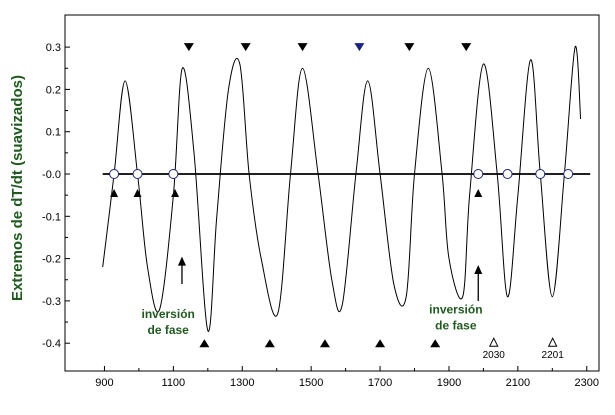 This screenshot has width=615, height=415. I want to click on x-tick-label: 1700, so click(380, 383).